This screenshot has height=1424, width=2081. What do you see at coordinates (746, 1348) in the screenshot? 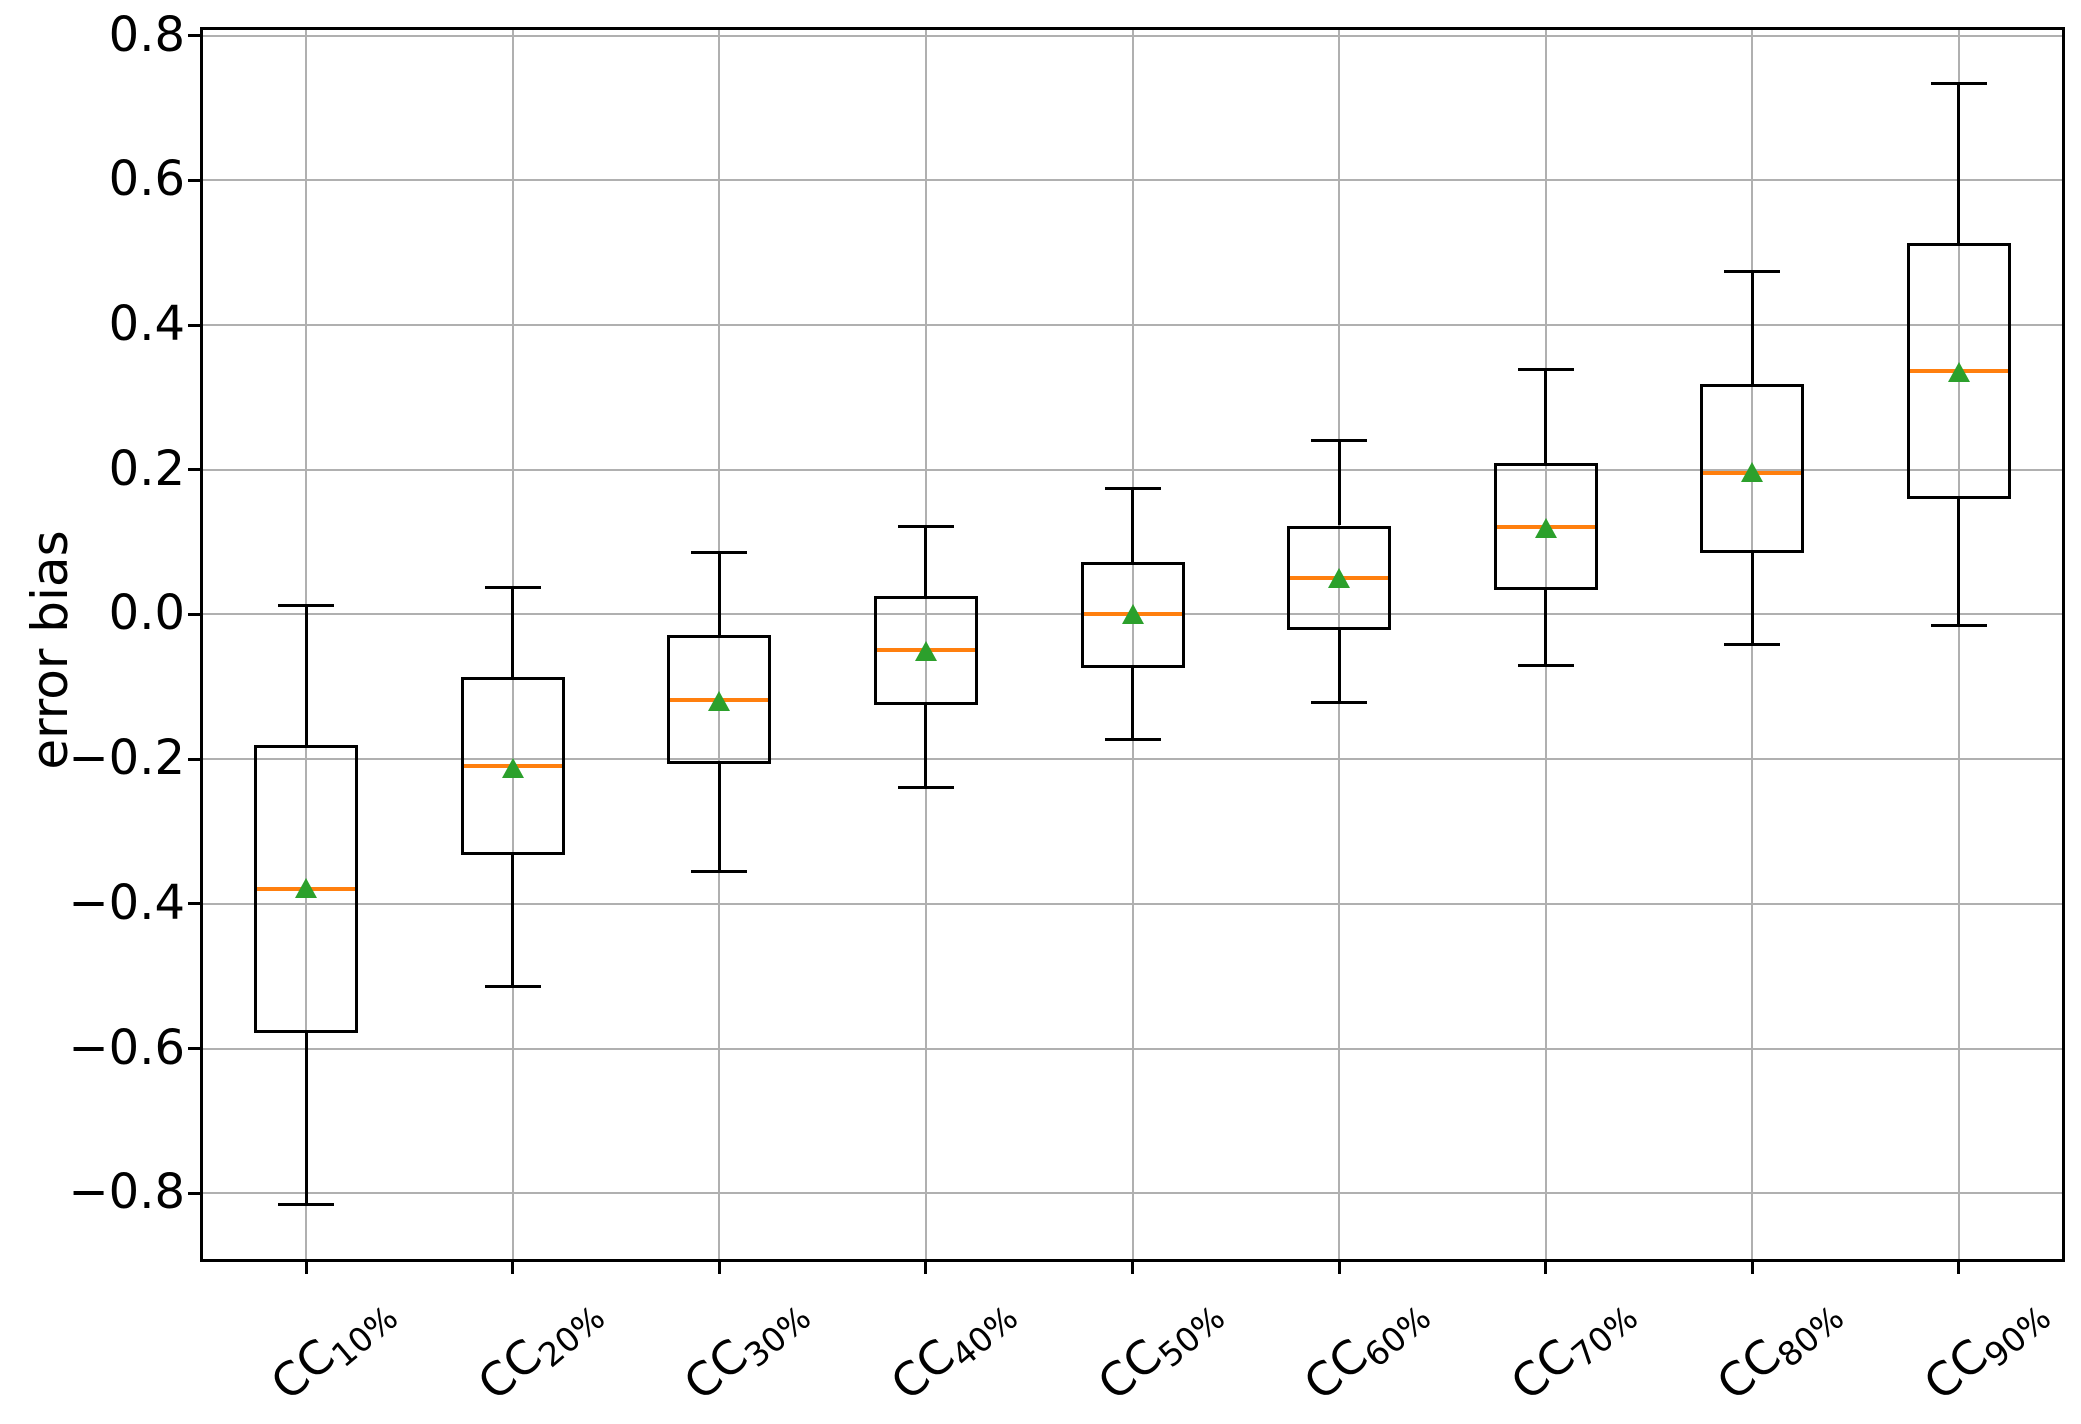
I see `x-tick-label: CC30%` at bounding box center [746, 1348].